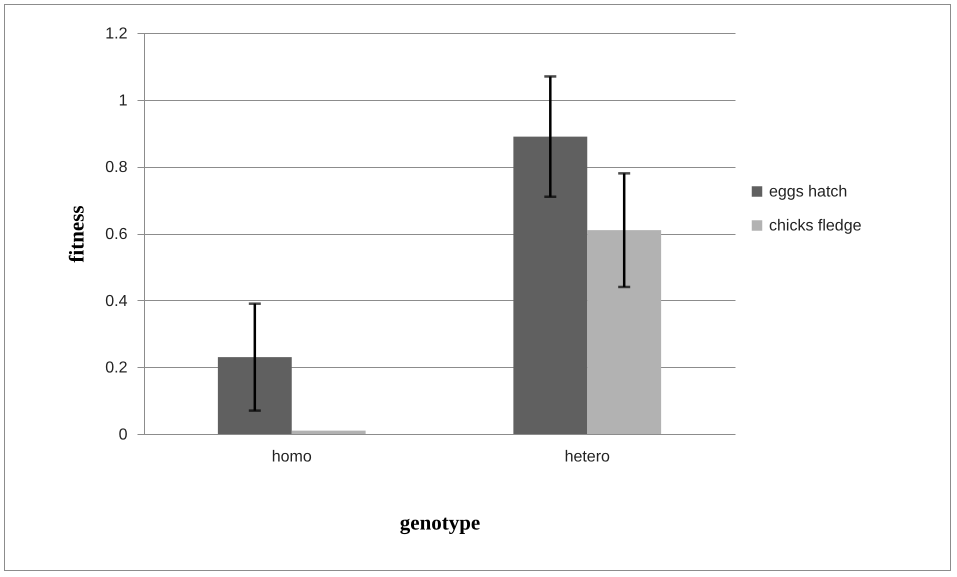 This screenshot has width=957, height=577. What do you see at coordinates (292, 457) in the screenshot?
I see `x-tick-label: homo` at bounding box center [292, 457].